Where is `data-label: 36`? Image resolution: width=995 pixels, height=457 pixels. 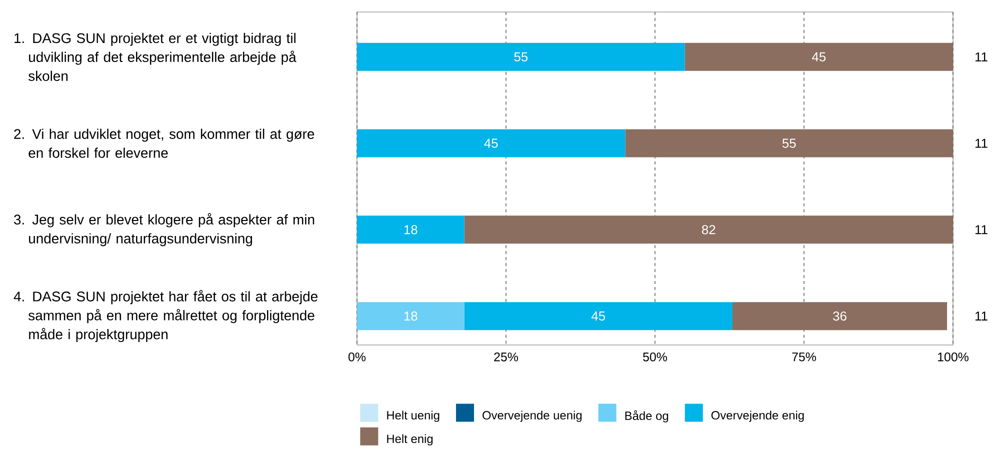 data-label: 36 is located at coordinates (839, 316).